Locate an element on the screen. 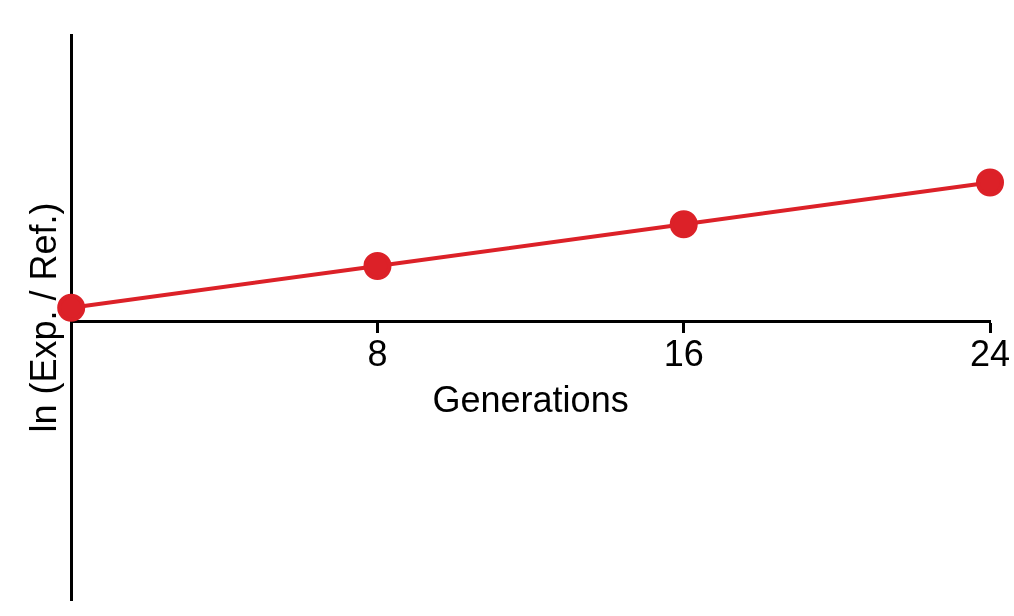 The width and height of the screenshot is (1014, 616). y-axis-title: ln (Exp. / Ref.) is located at coordinates (43, 317).